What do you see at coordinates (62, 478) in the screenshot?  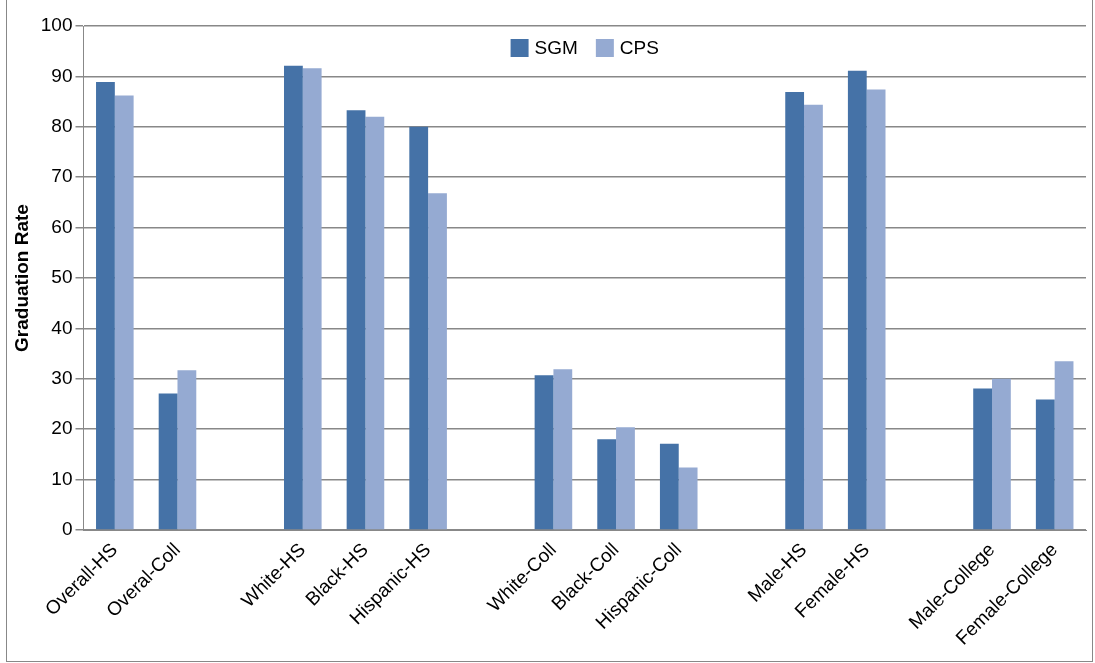 I see `y-tick-label: 10` at bounding box center [62, 478].